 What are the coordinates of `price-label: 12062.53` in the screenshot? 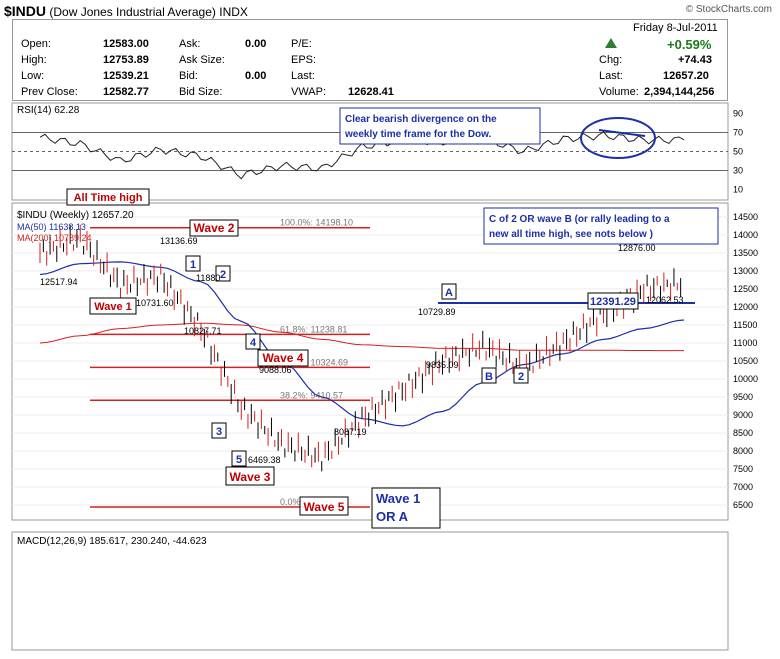 It's located at (665, 300).